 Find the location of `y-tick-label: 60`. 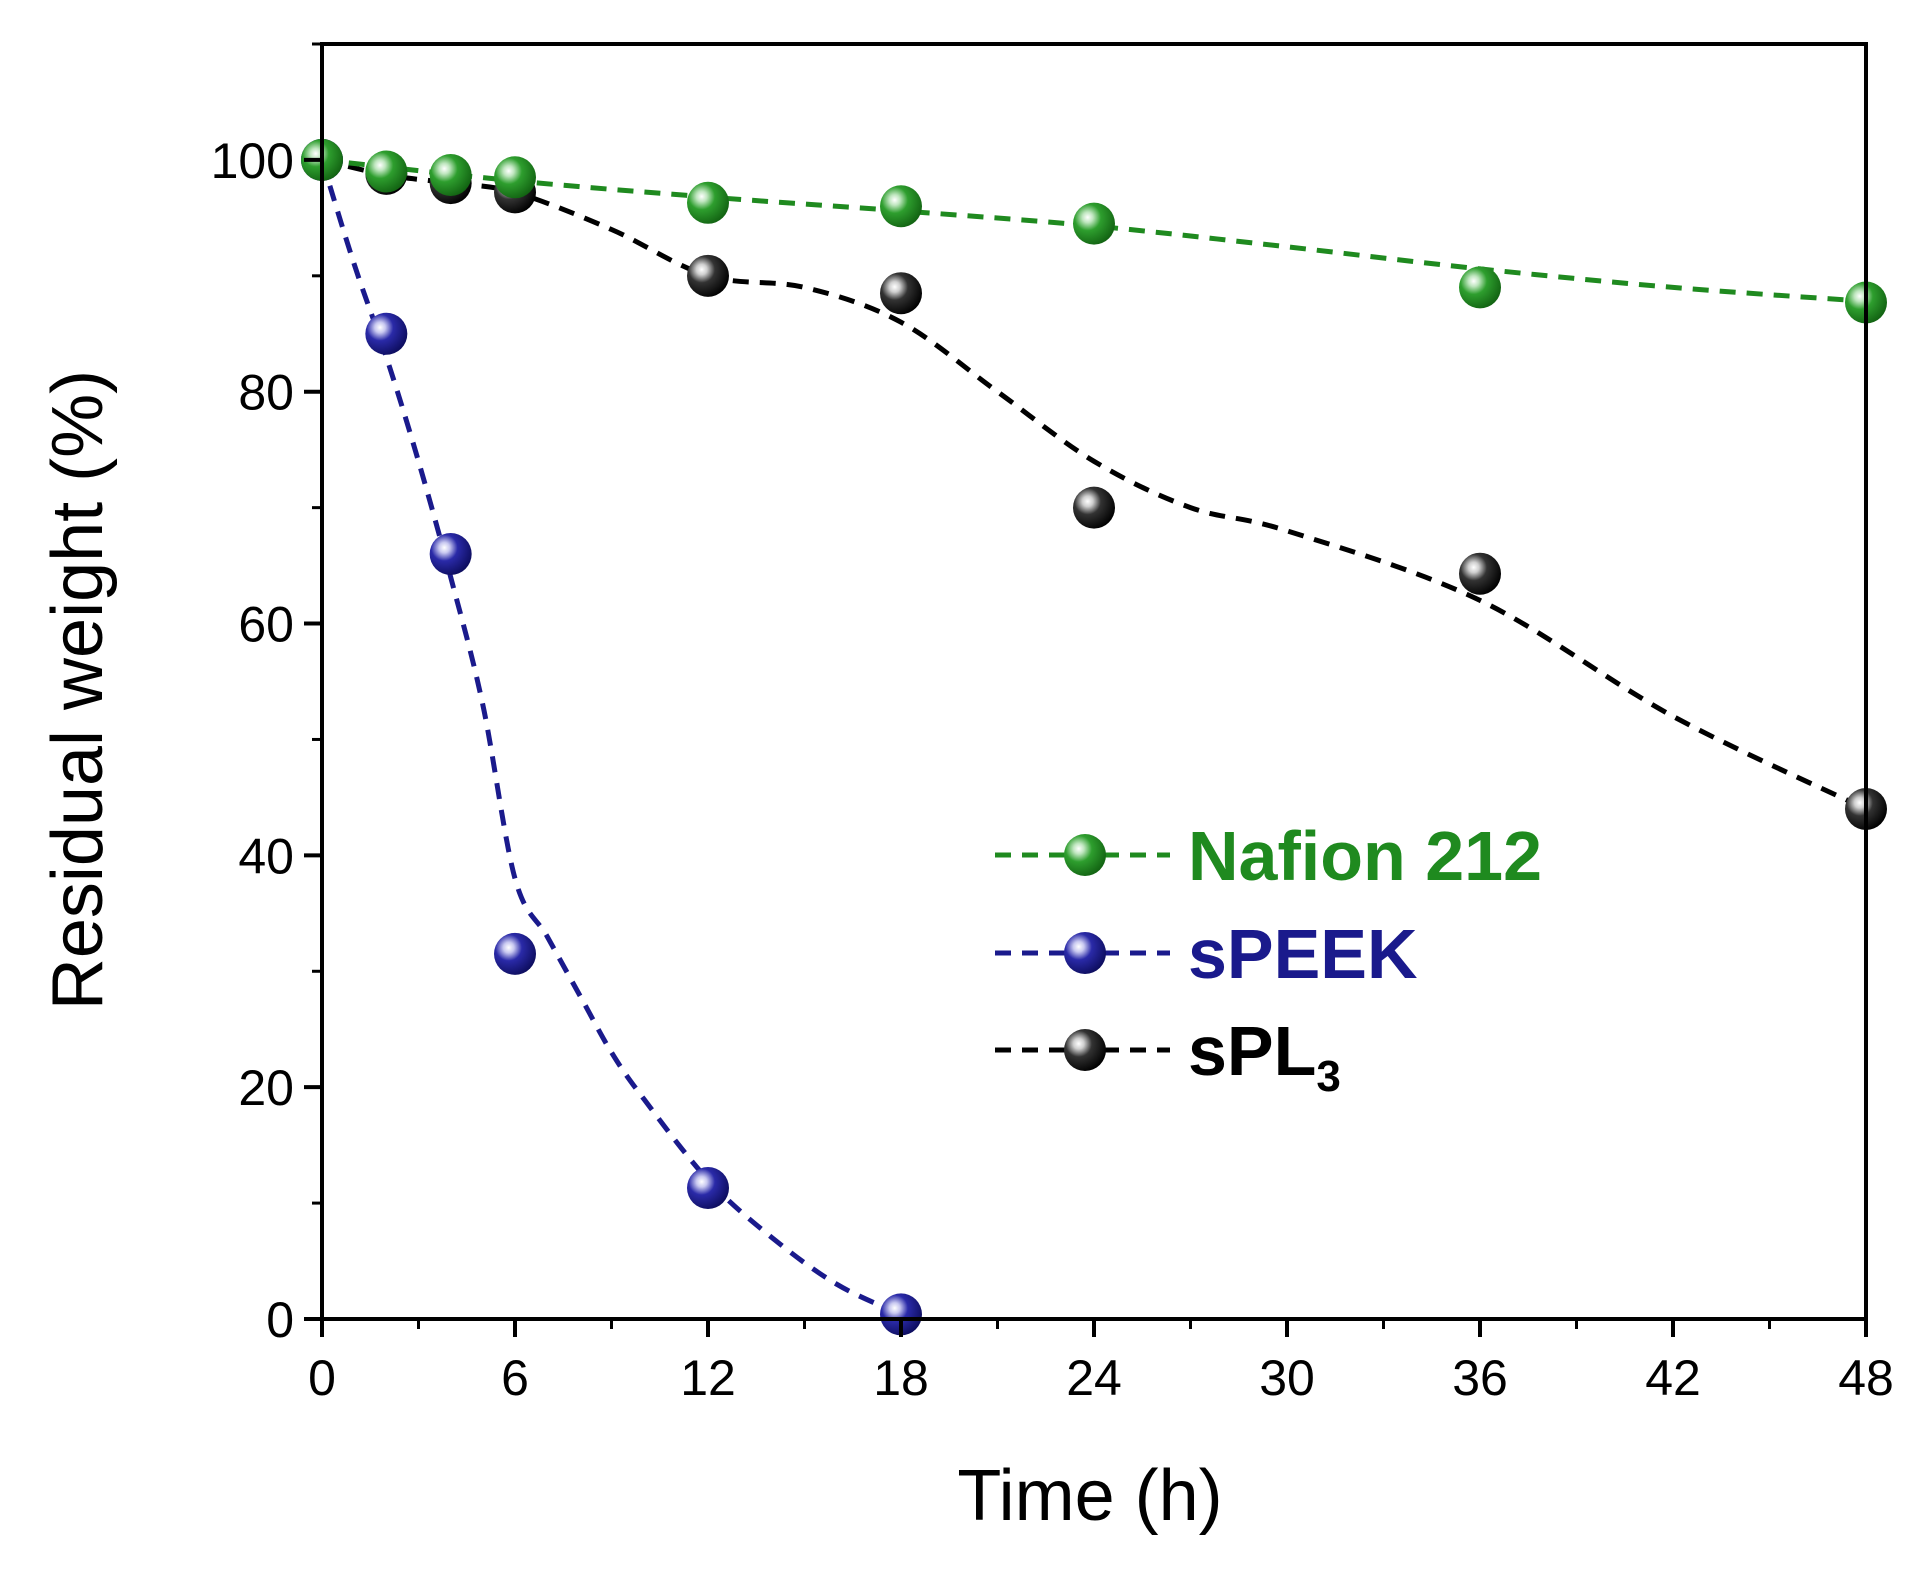

y-tick-label: 60 is located at coordinates (266, 625).